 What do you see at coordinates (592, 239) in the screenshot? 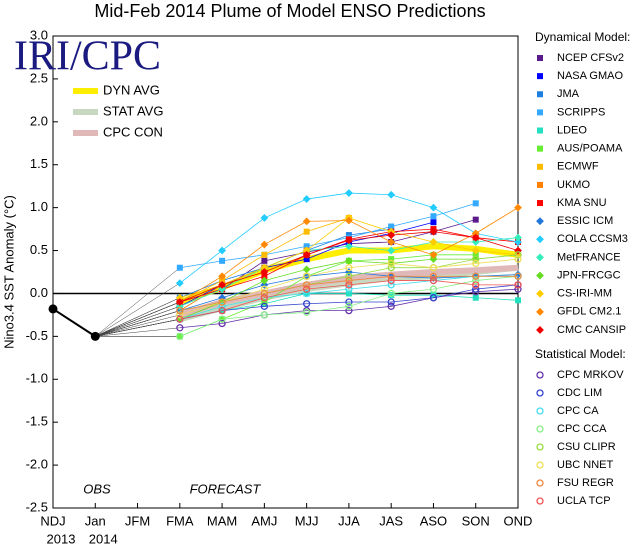
I see `legend-label: COLA CCSM3` at bounding box center [592, 239].